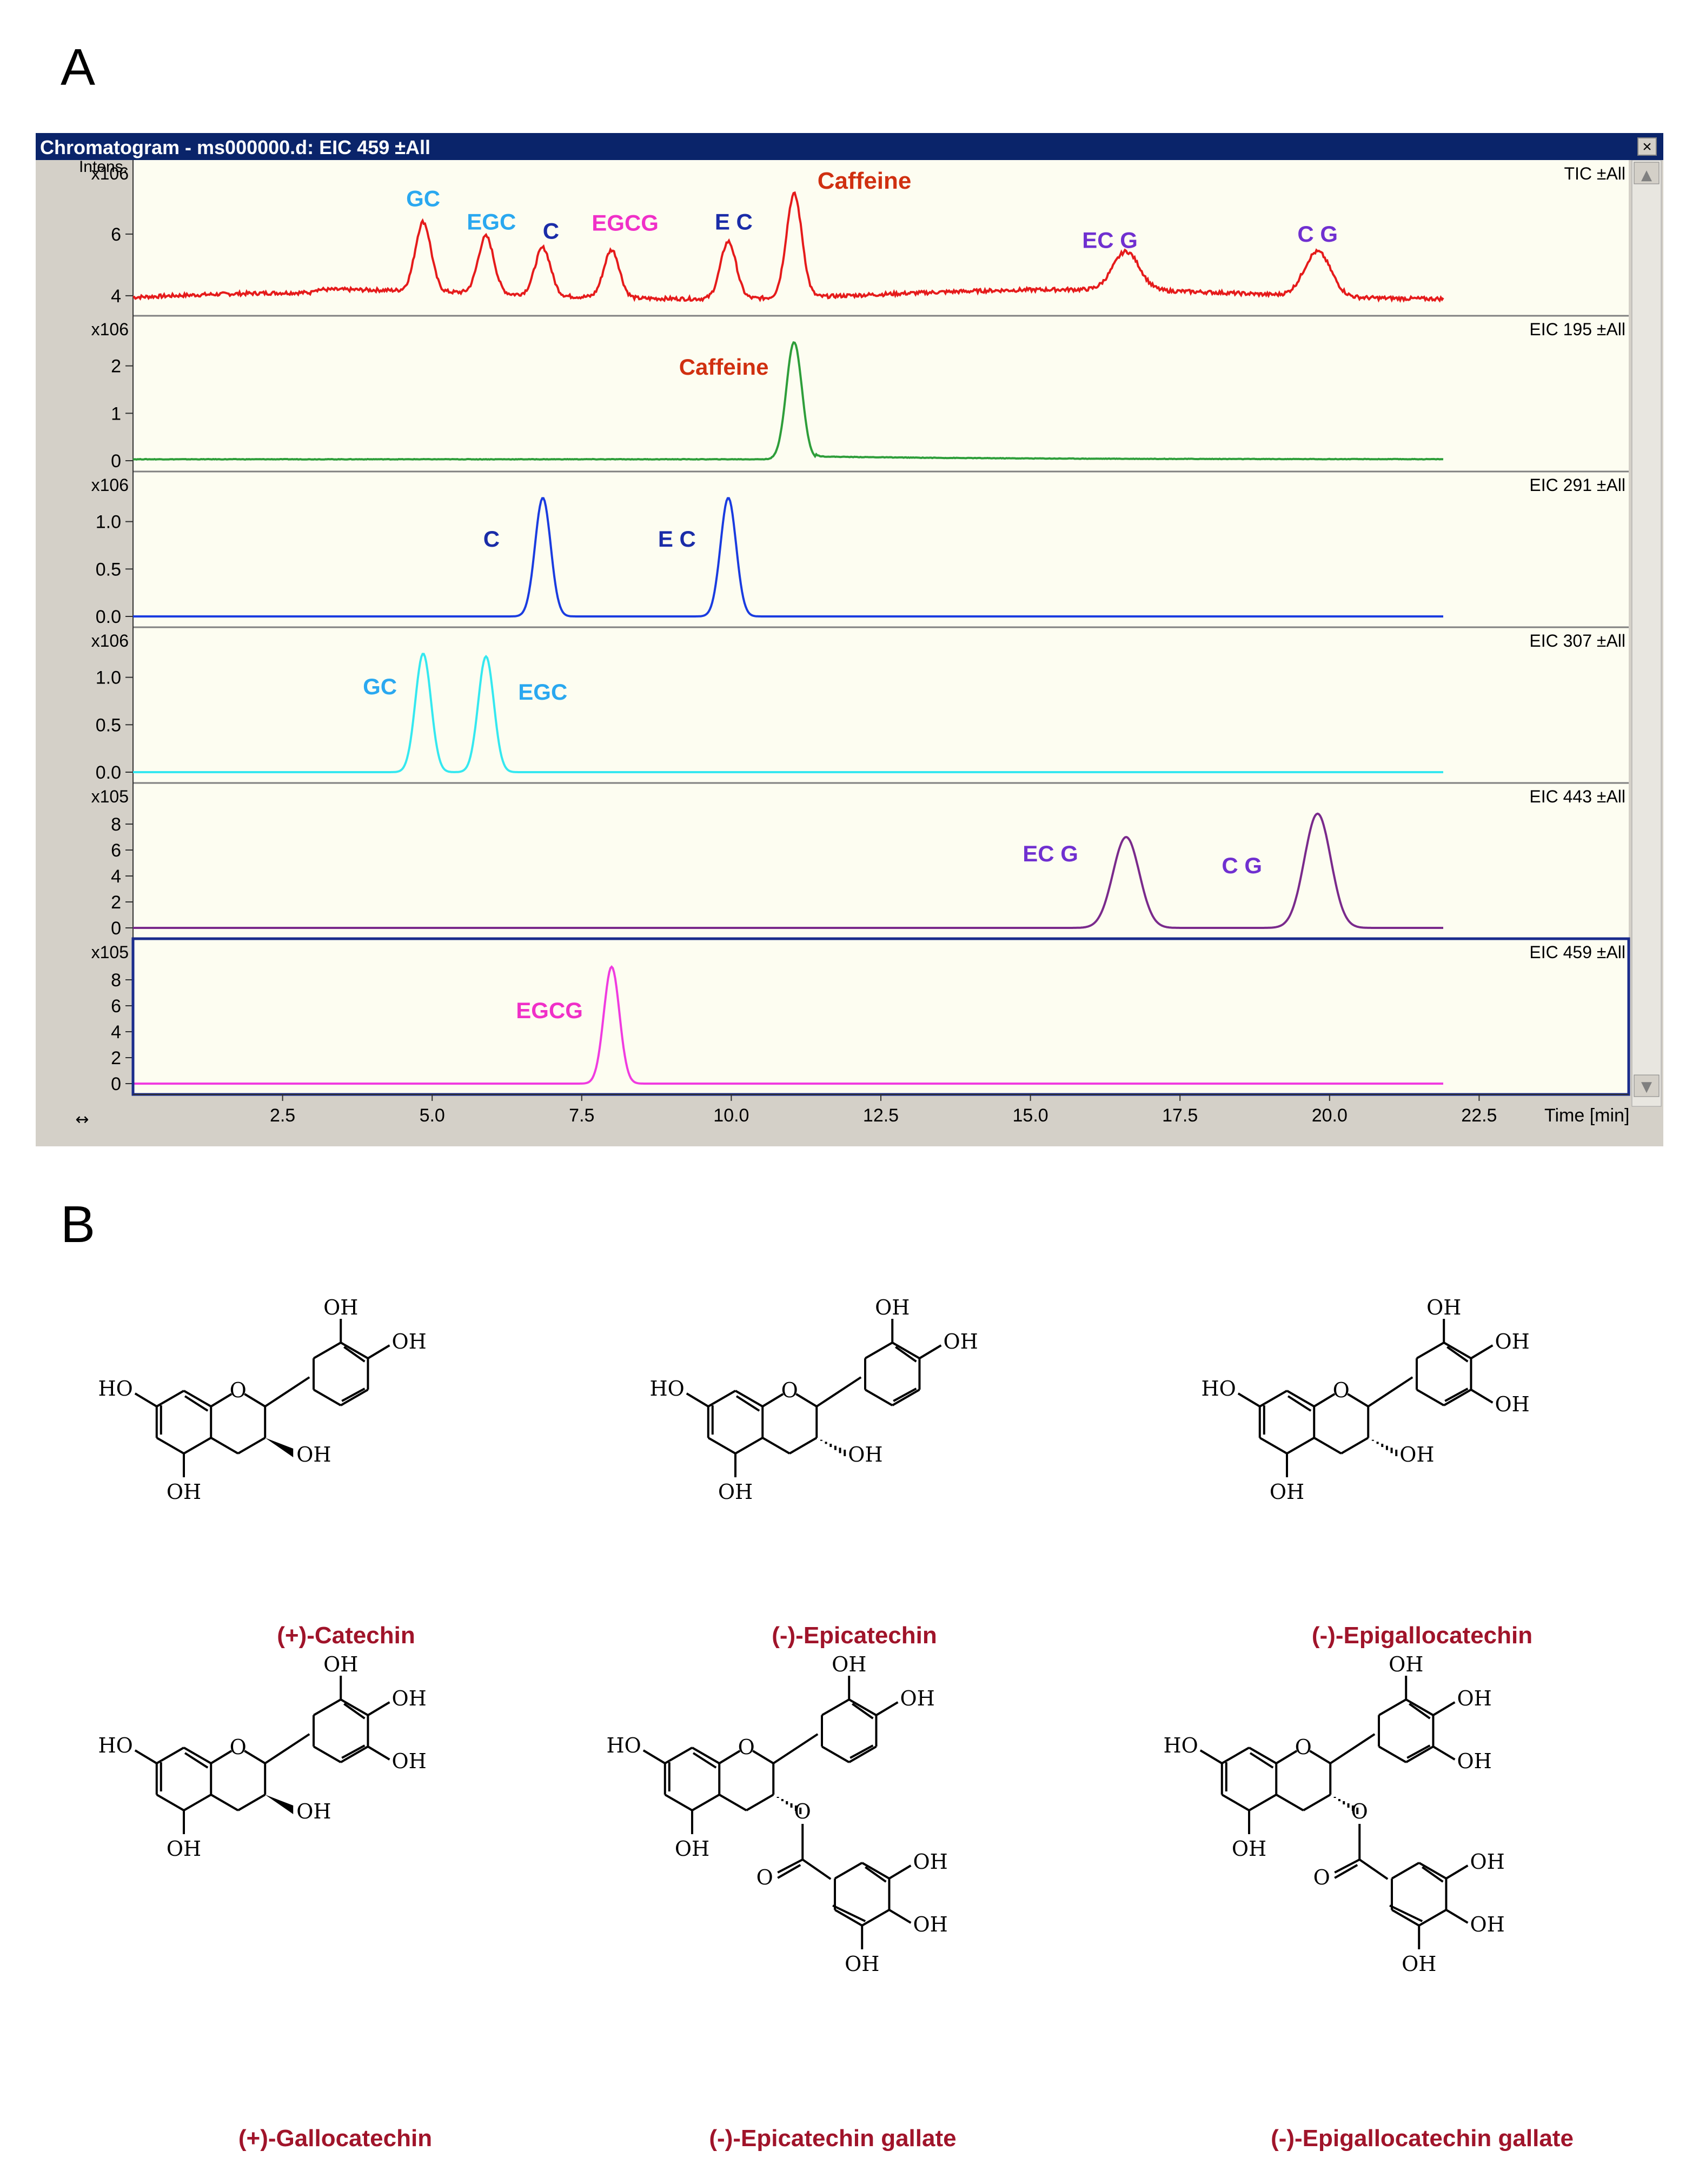 This screenshot has width=1699, height=2184. I want to click on structure-caption: (-)-Epigallocatechin gallate, so click(1422, 2138).